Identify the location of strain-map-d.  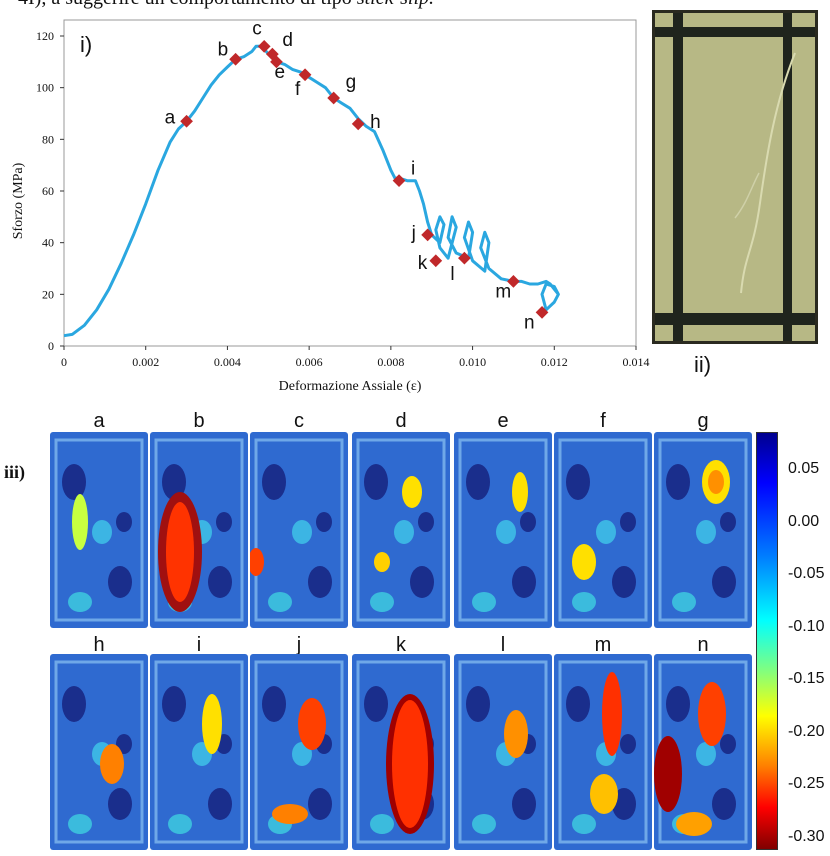
(401, 530).